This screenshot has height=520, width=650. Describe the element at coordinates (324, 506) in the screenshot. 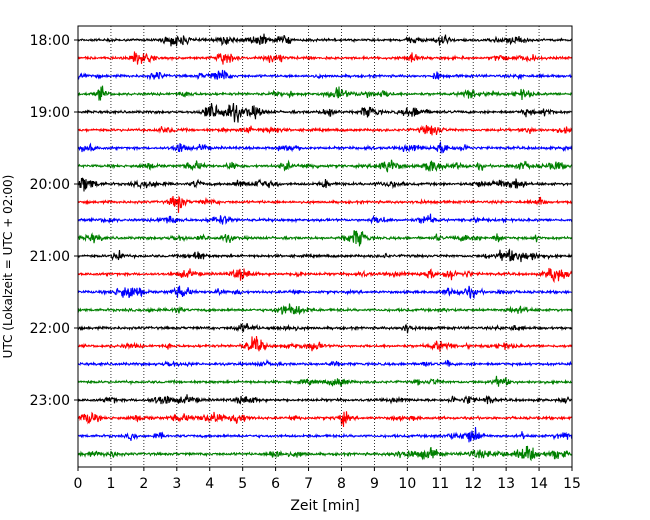

I see `x-axis-label: Zeit [min]` at that location.